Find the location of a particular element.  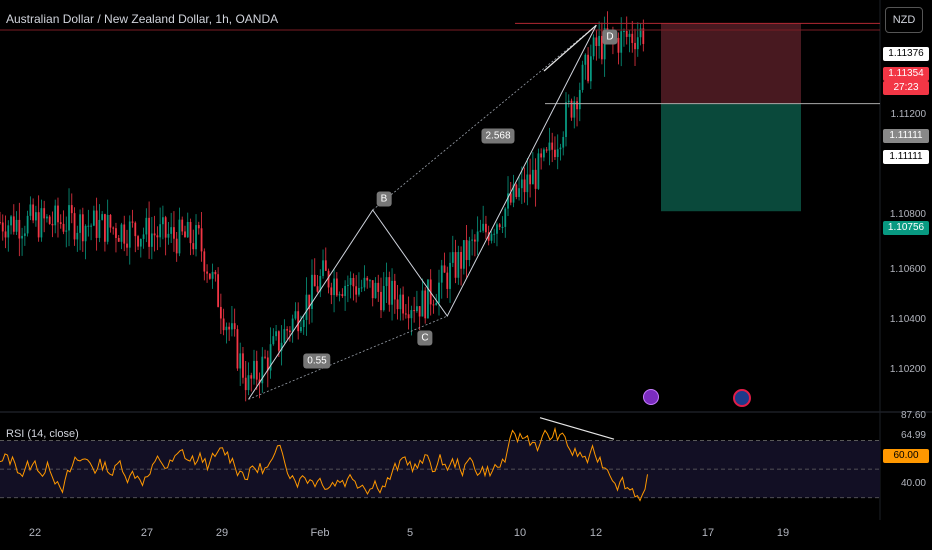

time-tick: 12 is located at coordinates (596, 533).